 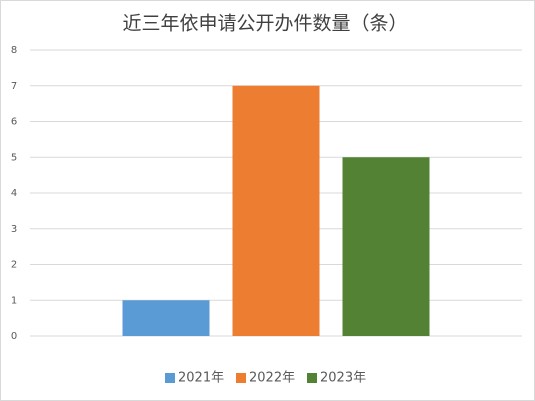 I want to click on y-tick-label: 8, so click(x=14, y=50).